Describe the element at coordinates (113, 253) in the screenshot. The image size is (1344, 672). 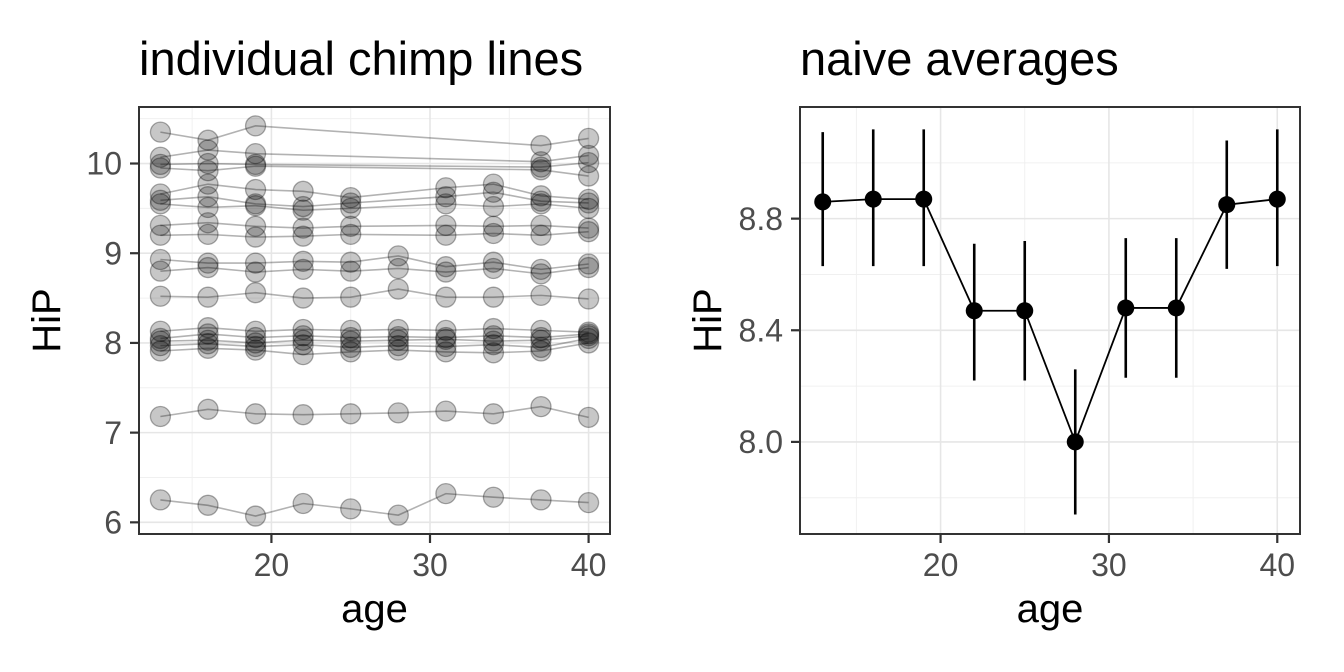
I see `y-tick-label: 9` at that location.